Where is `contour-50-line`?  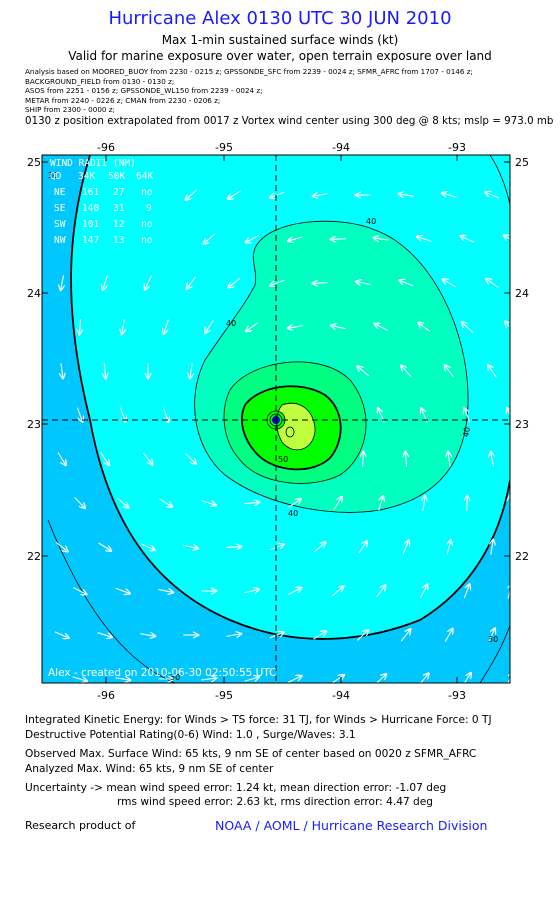 contour-50-line is located at coordinates (295, 422).